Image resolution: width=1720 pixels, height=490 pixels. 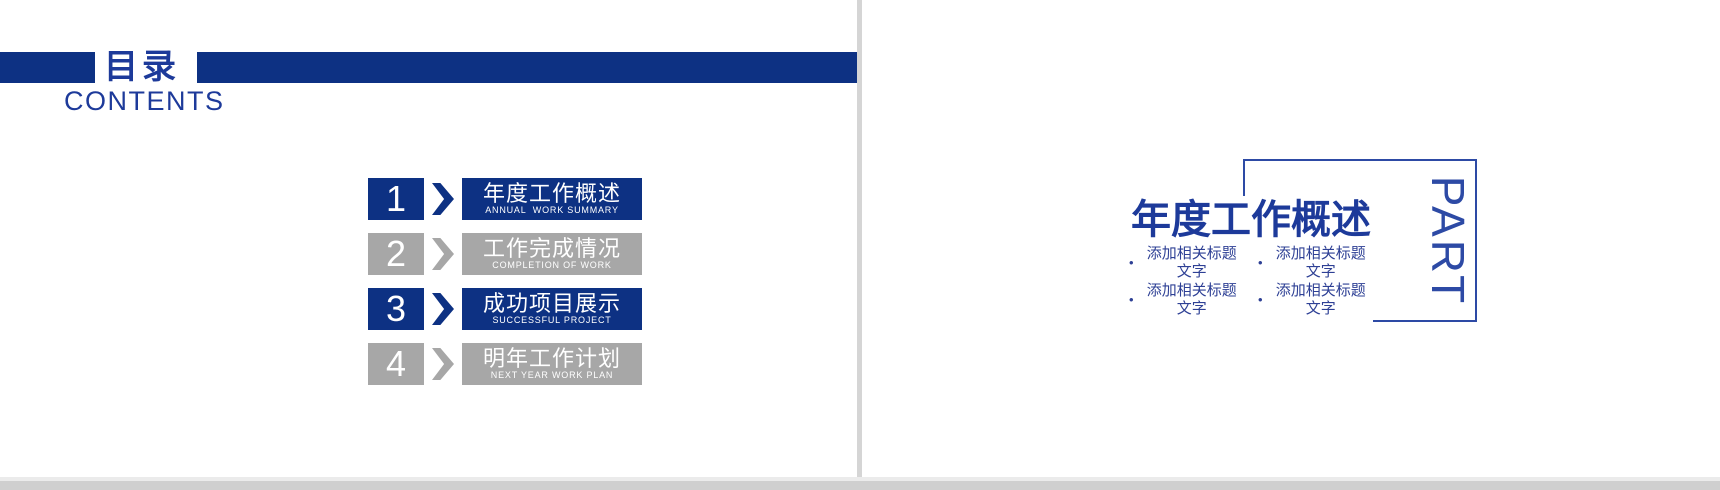 I want to click on toc-item-number: 2, so click(x=396, y=254).